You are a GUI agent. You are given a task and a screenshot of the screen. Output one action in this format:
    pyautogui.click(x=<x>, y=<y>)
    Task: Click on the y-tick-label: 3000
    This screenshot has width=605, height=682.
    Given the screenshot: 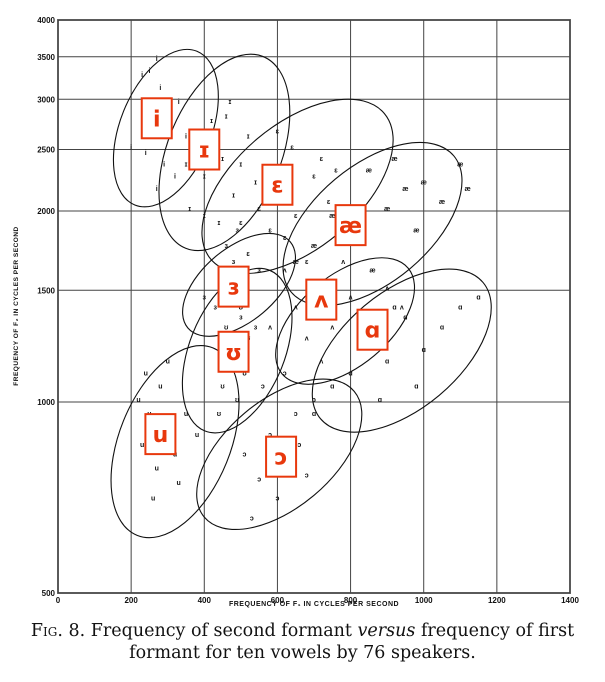 What is the action you would take?
    pyautogui.click(x=46, y=99)
    